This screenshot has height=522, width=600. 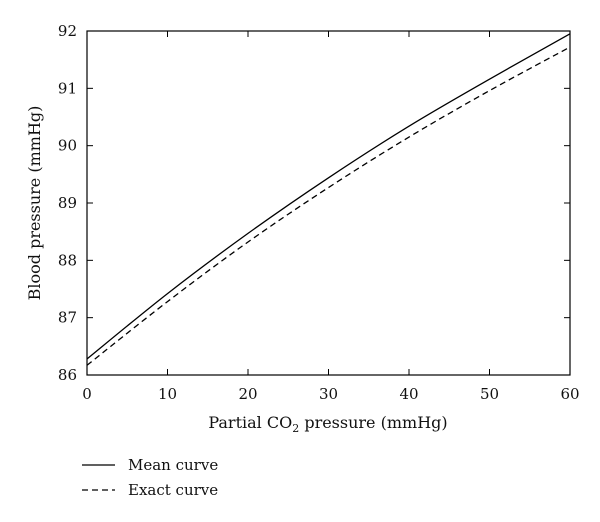 What do you see at coordinates (67, 375) in the screenshot?
I see `y-tick-label-0: 86` at bounding box center [67, 375].